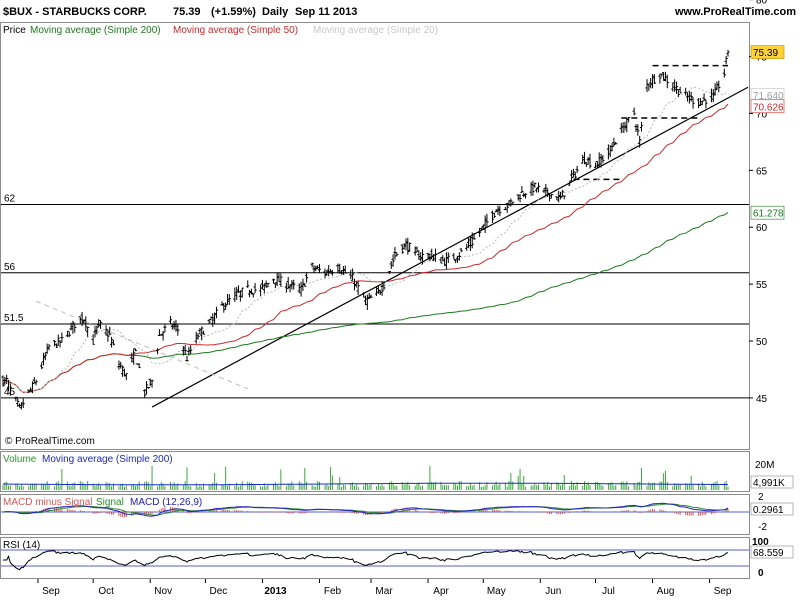 This screenshot has width=800, height=600. What do you see at coordinates (767, 212) in the screenshot?
I see `ma200-value-tag` at bounding box center [767, 212].